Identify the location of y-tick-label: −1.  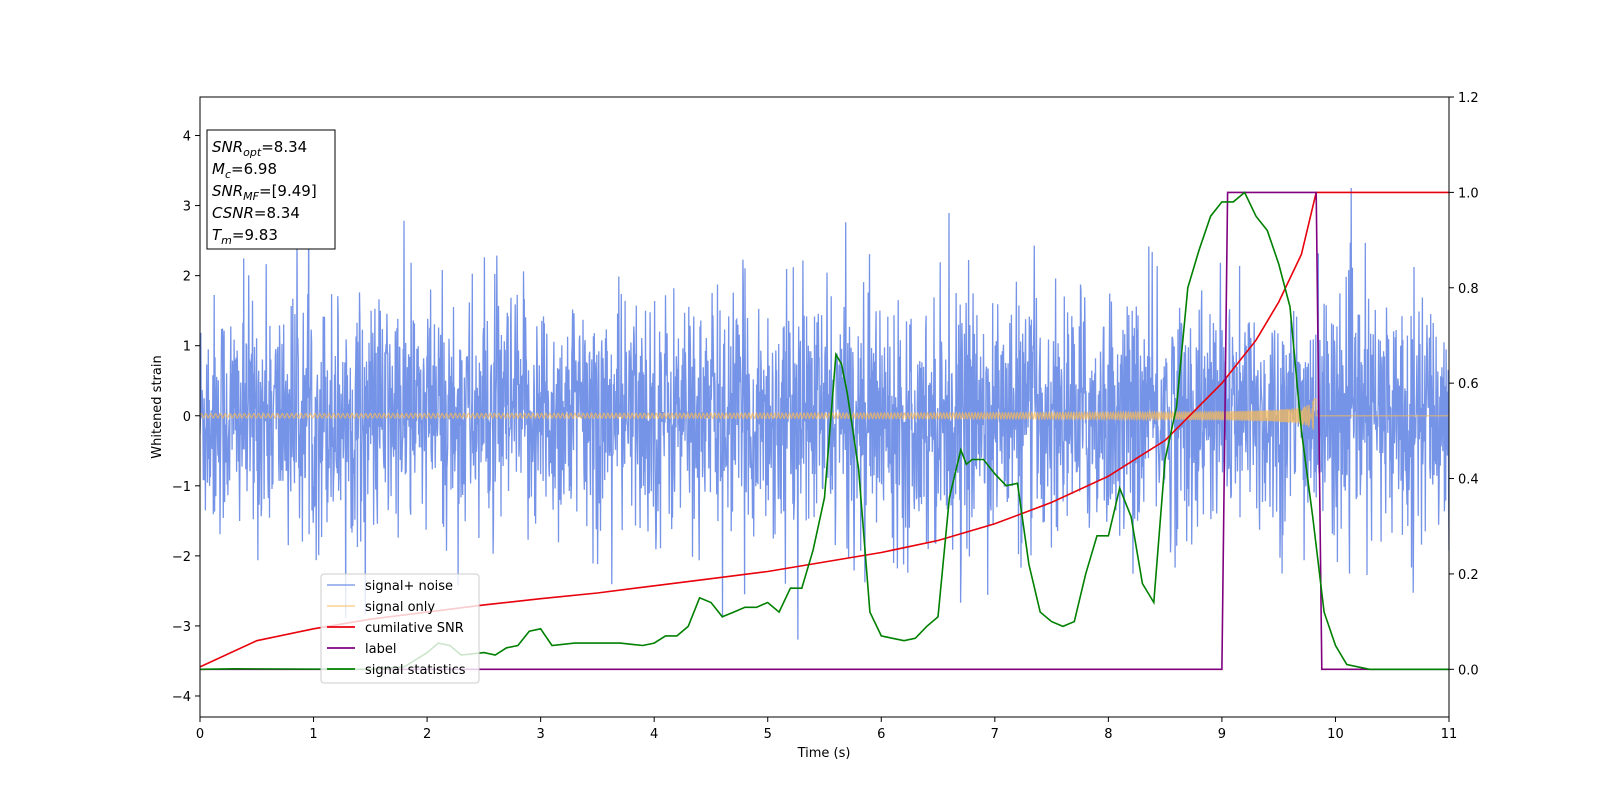
(181, 487).